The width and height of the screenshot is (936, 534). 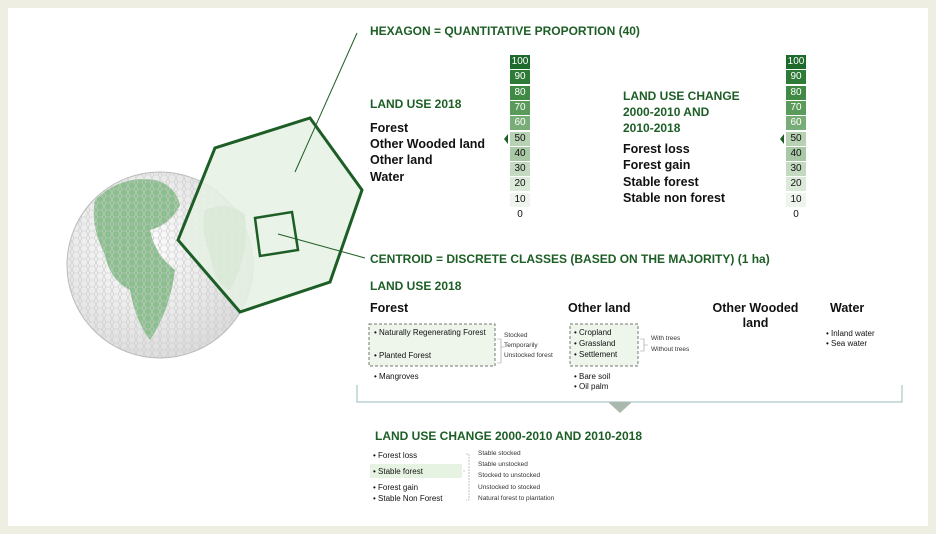 What do you see at coordinates (674, 198) in the screenshot?
I see `item: Stable non forest` at bounding box center [674, 198].